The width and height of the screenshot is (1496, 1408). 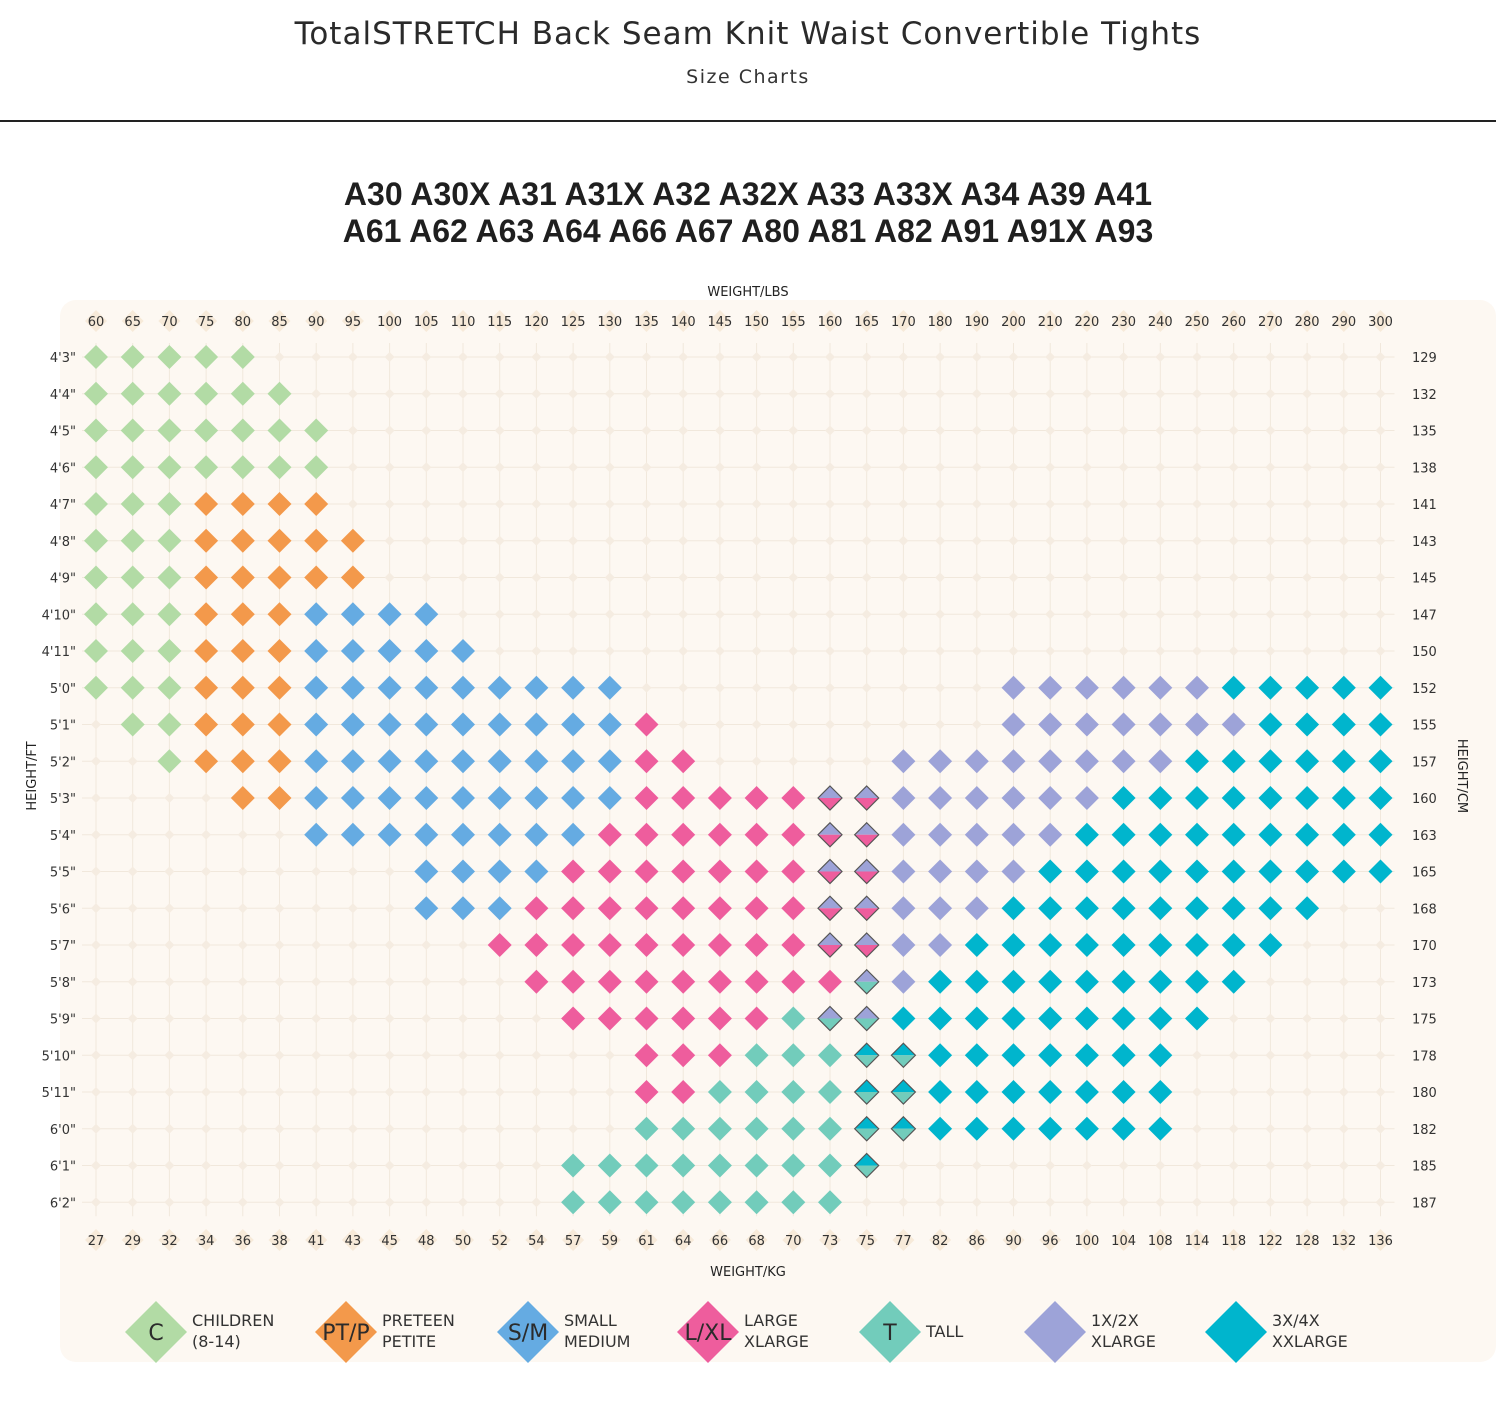 What do you see at coordinates (1160, 1241) in the screenshot?
I see `kg-tick-label: 108` at bounding box center [1160, 1241].